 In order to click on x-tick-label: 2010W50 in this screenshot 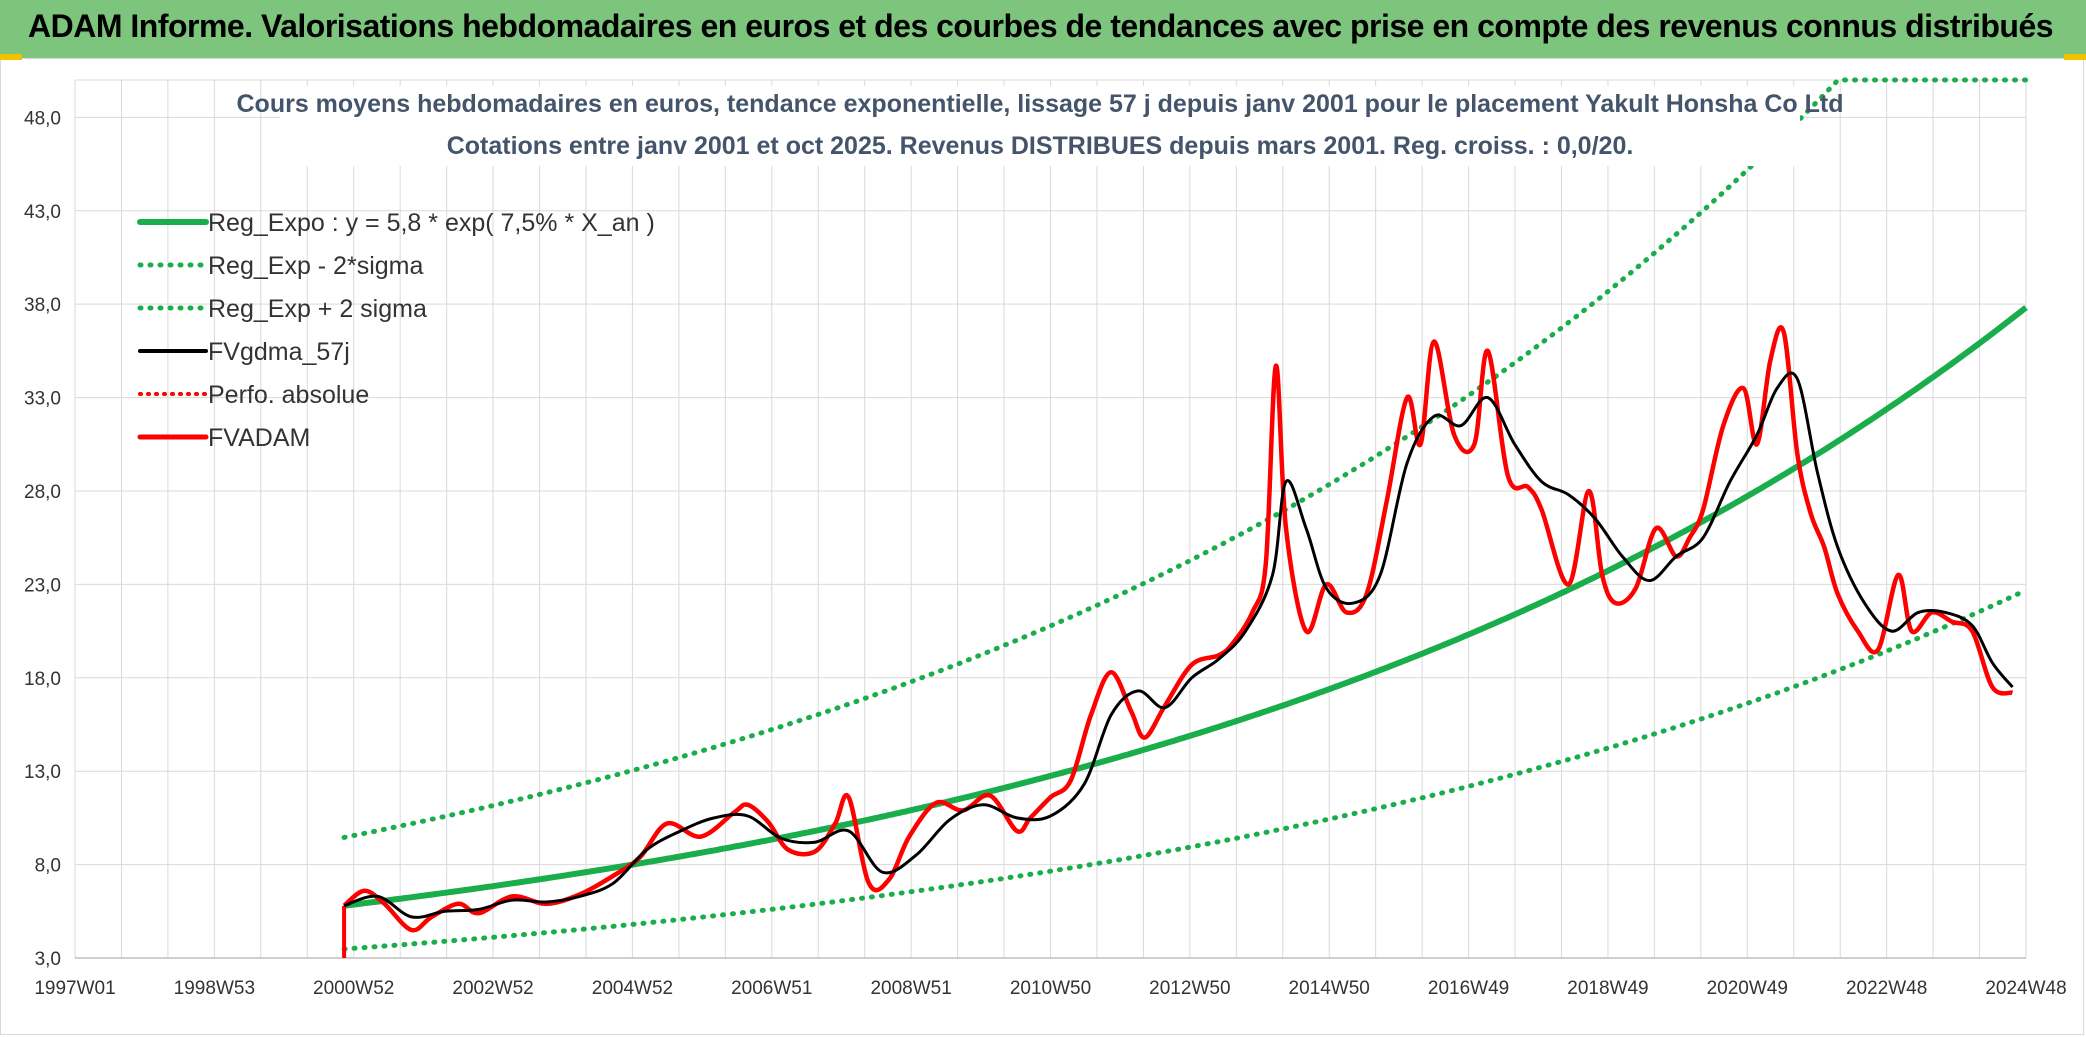, I will do `click(1050, 988)`.